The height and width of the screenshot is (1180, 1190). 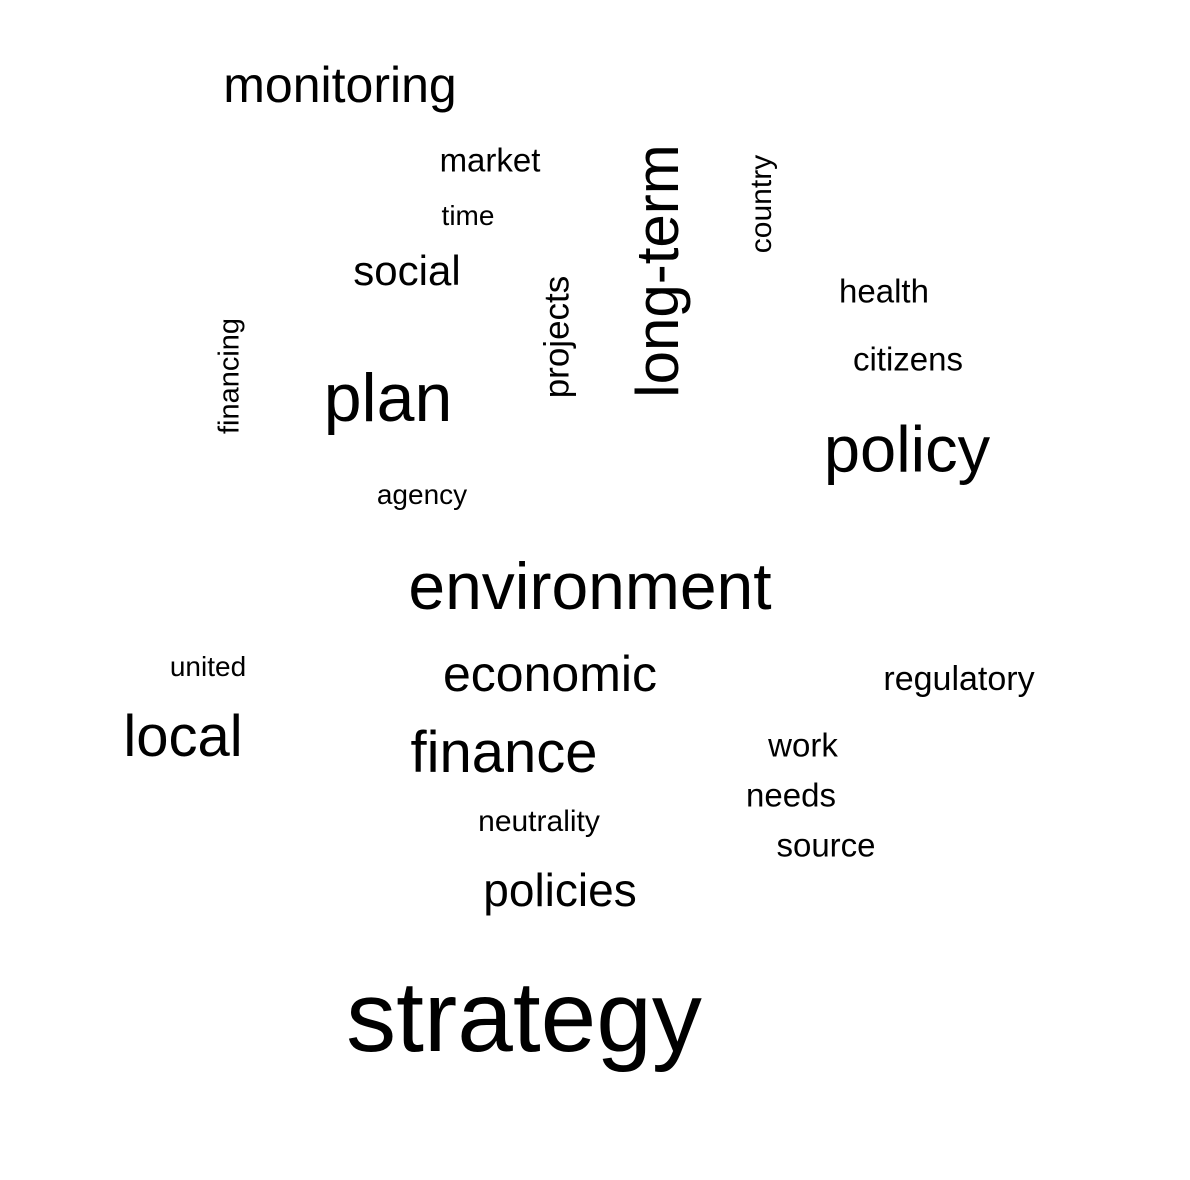 What do you see at coordinates (761, 204) in the screenshot?
I see `word-country: country` at bounding box center [761, 204].